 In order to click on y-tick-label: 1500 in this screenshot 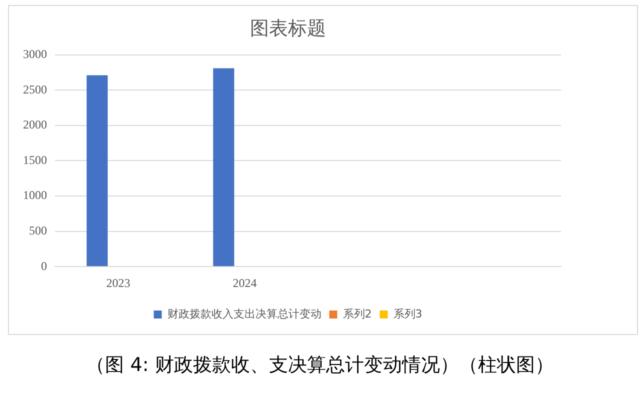, I will do `click(35, 159)`.